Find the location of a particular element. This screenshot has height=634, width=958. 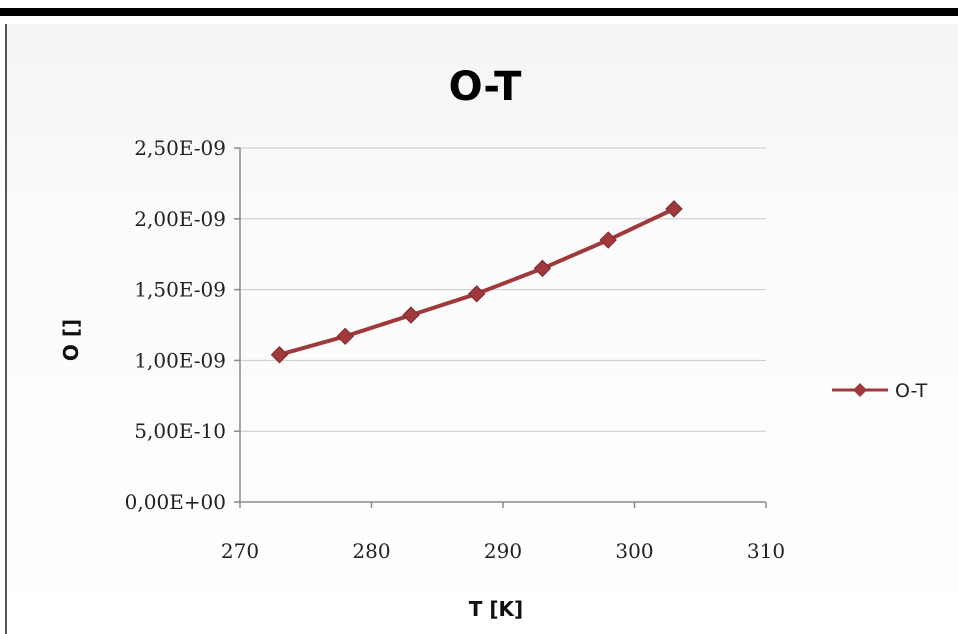

legend-label-o-t: O-T is located at coordinates (911, 391).